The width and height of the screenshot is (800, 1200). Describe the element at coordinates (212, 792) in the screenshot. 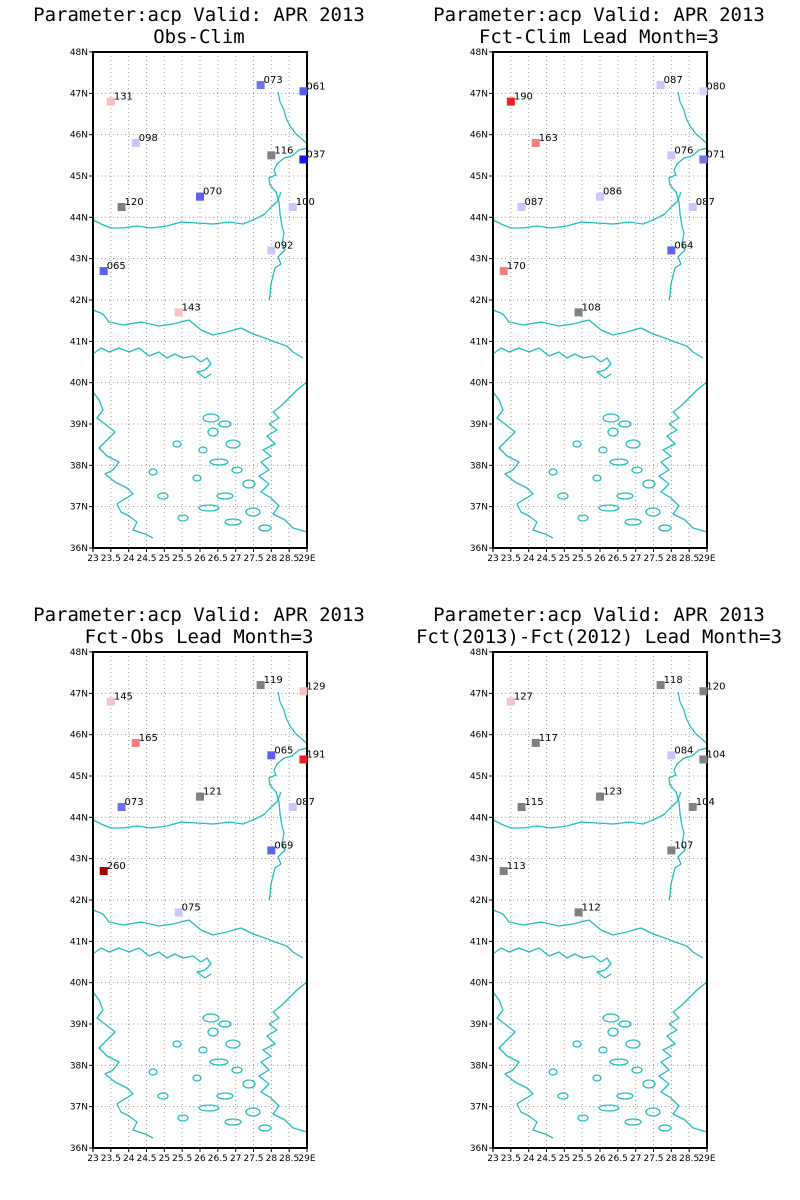

I see `station-label: 121` at that location.